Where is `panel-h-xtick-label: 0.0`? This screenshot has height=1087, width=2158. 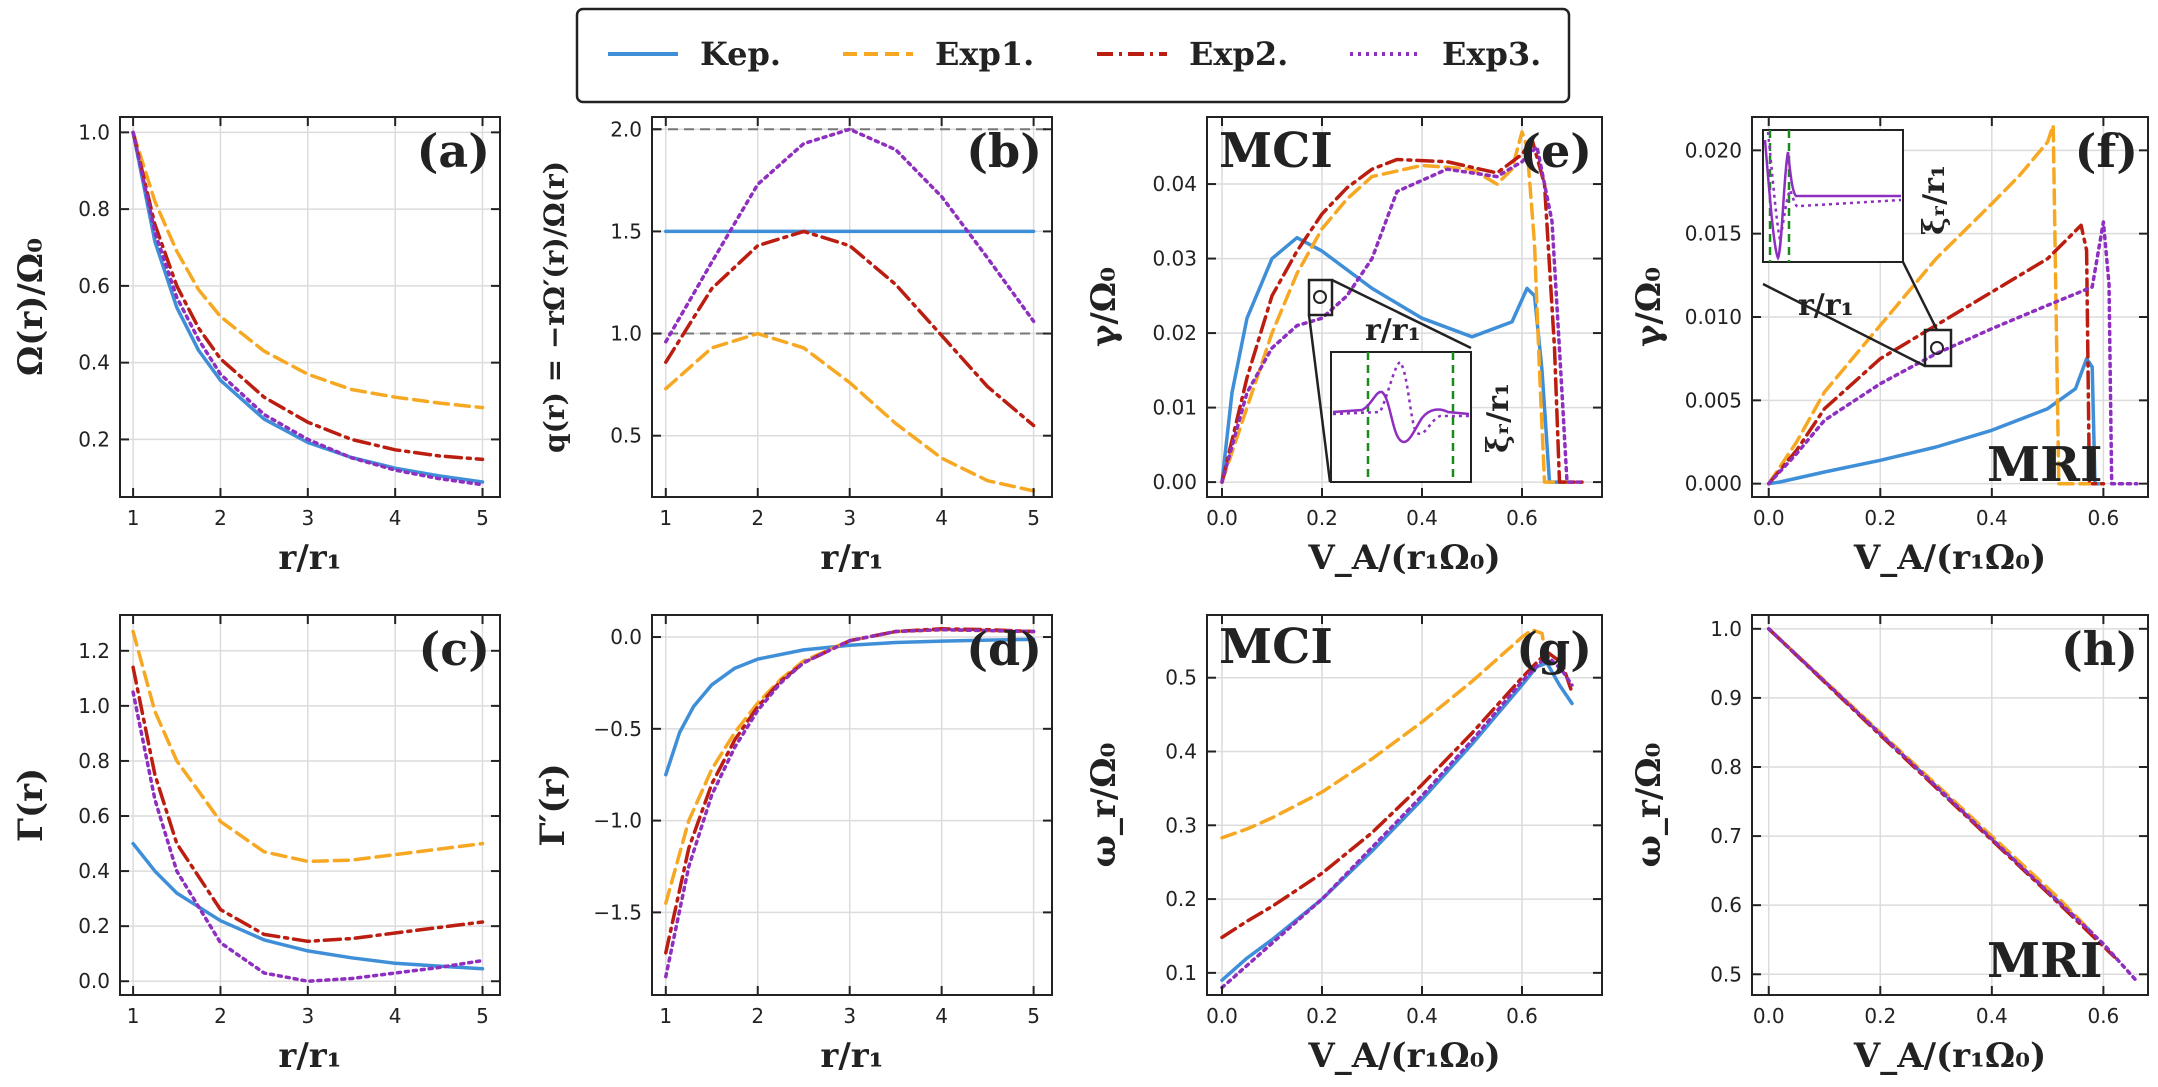 panel-h-xtick-label: 0.0 is located at coordinates (1769, 1016).